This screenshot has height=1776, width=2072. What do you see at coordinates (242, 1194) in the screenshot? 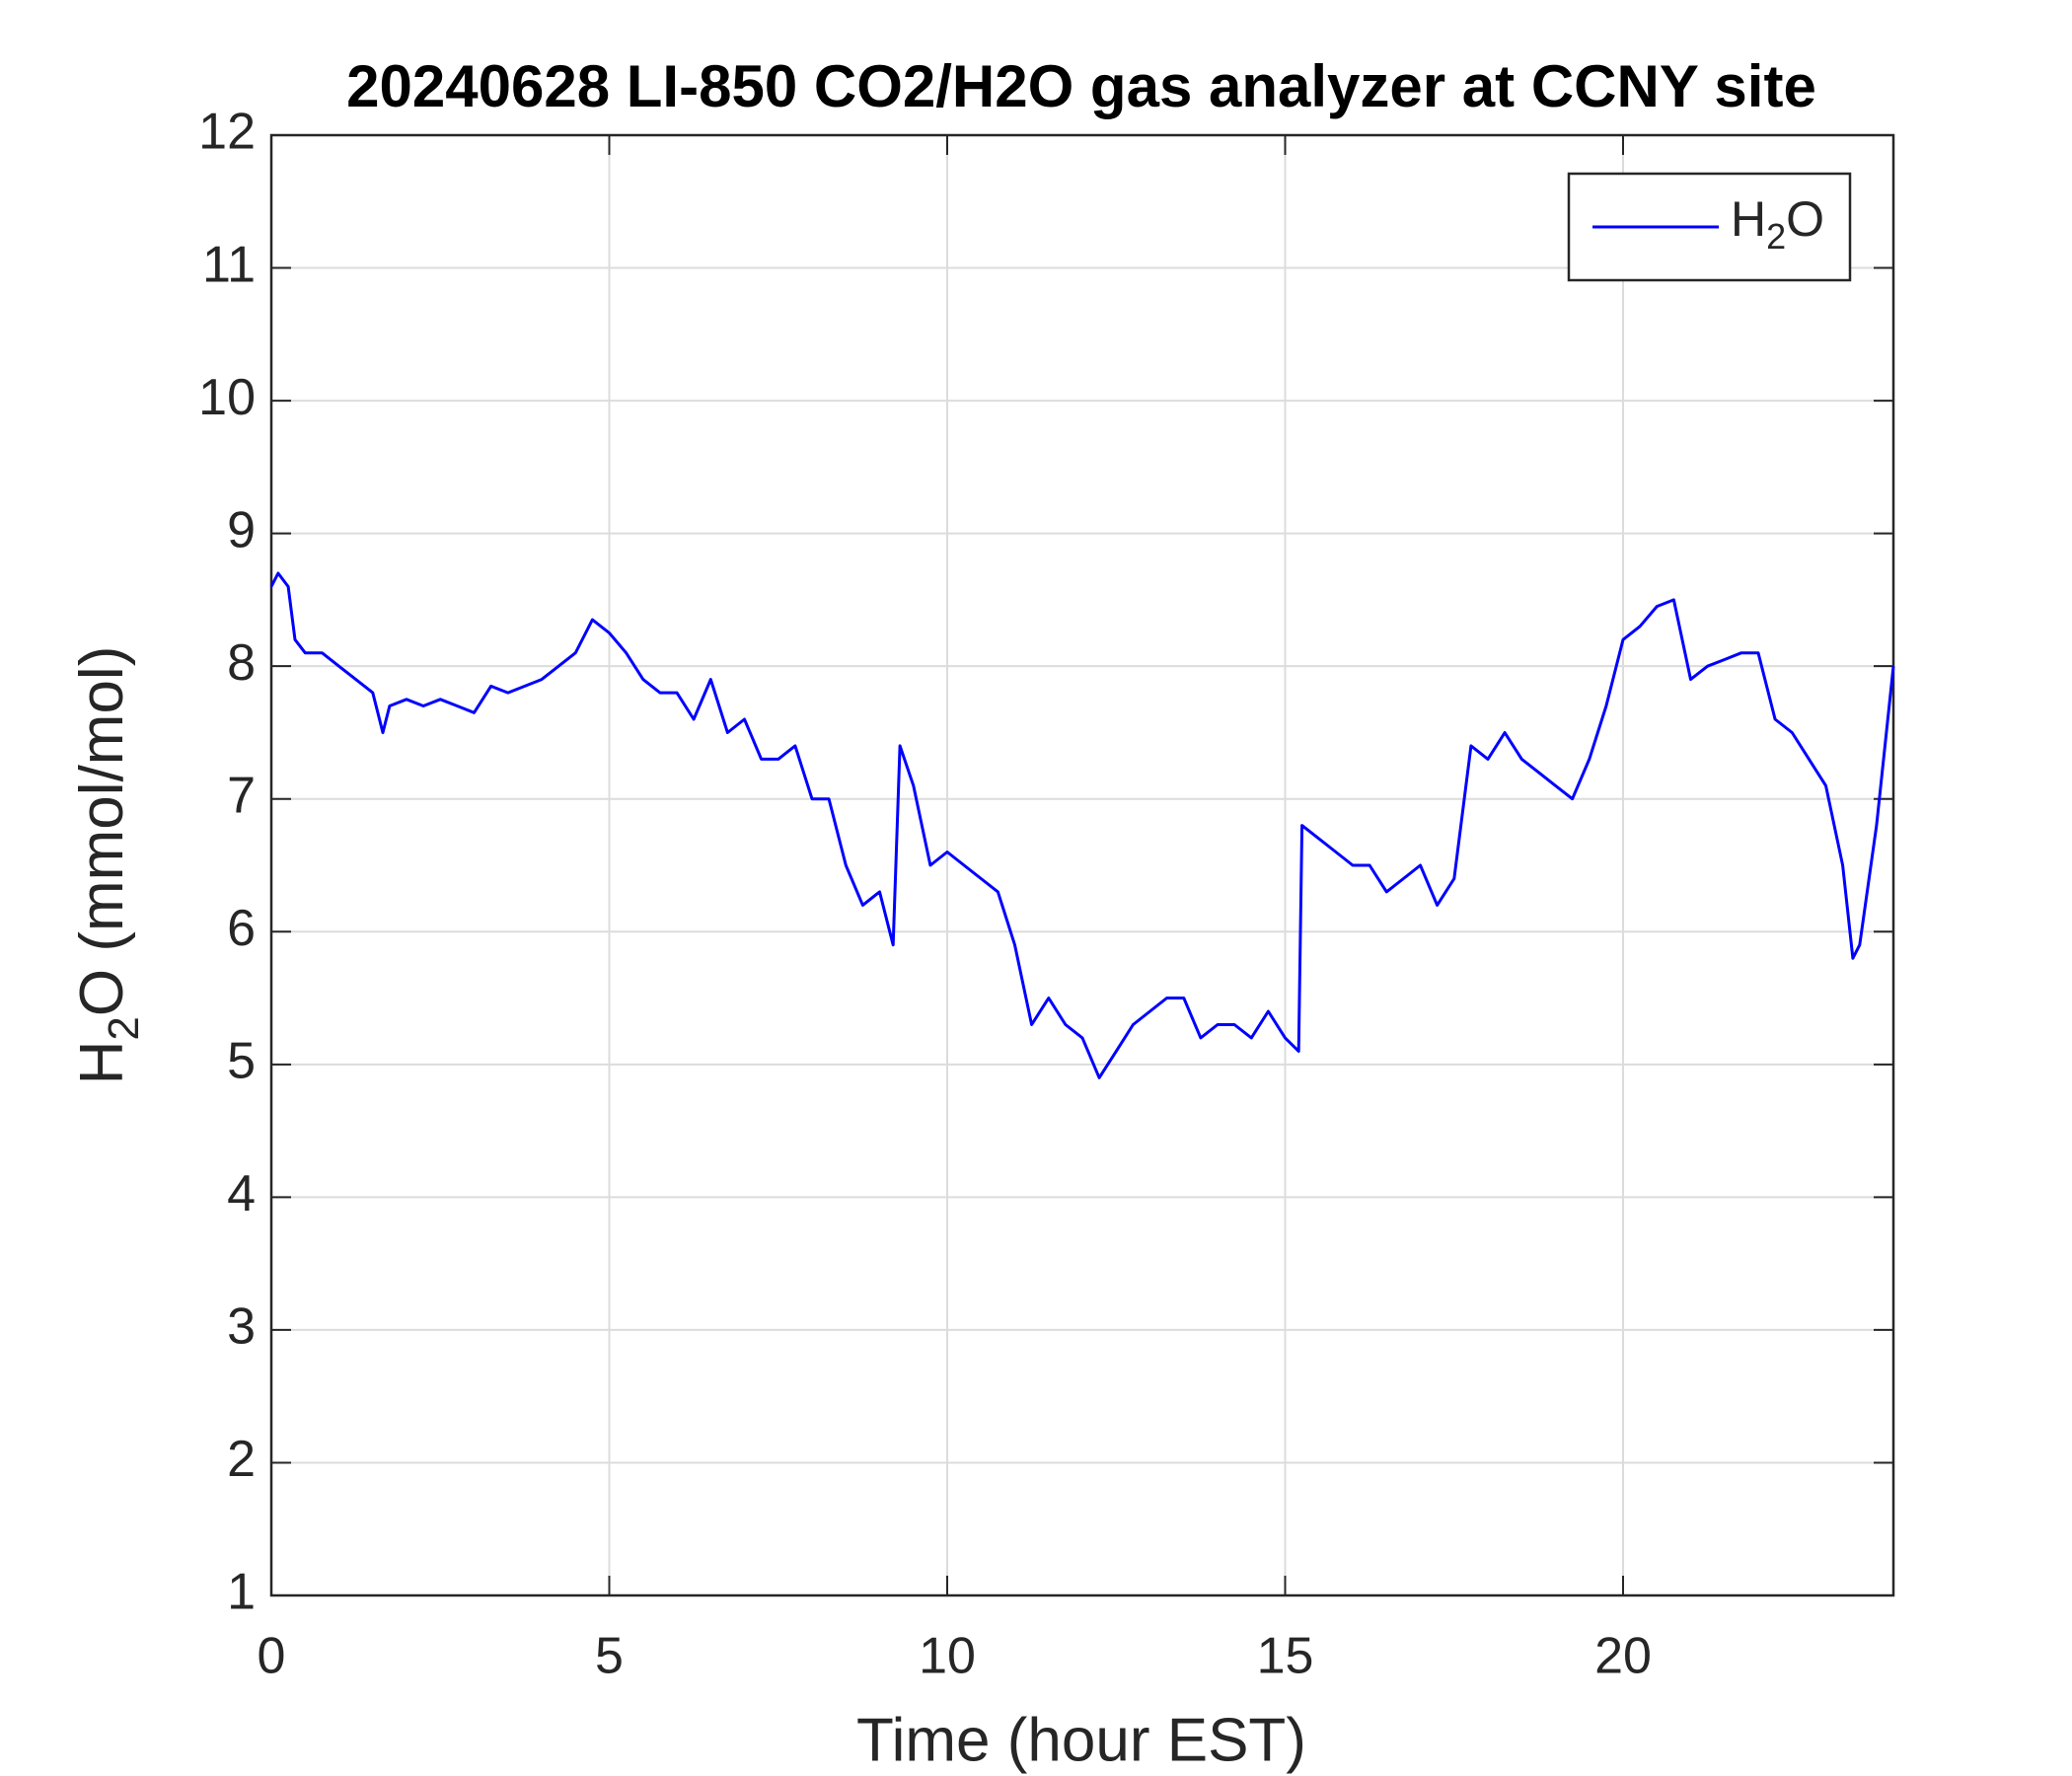
I see `y-tick-label: 4` at bounding box center [242, 1194].